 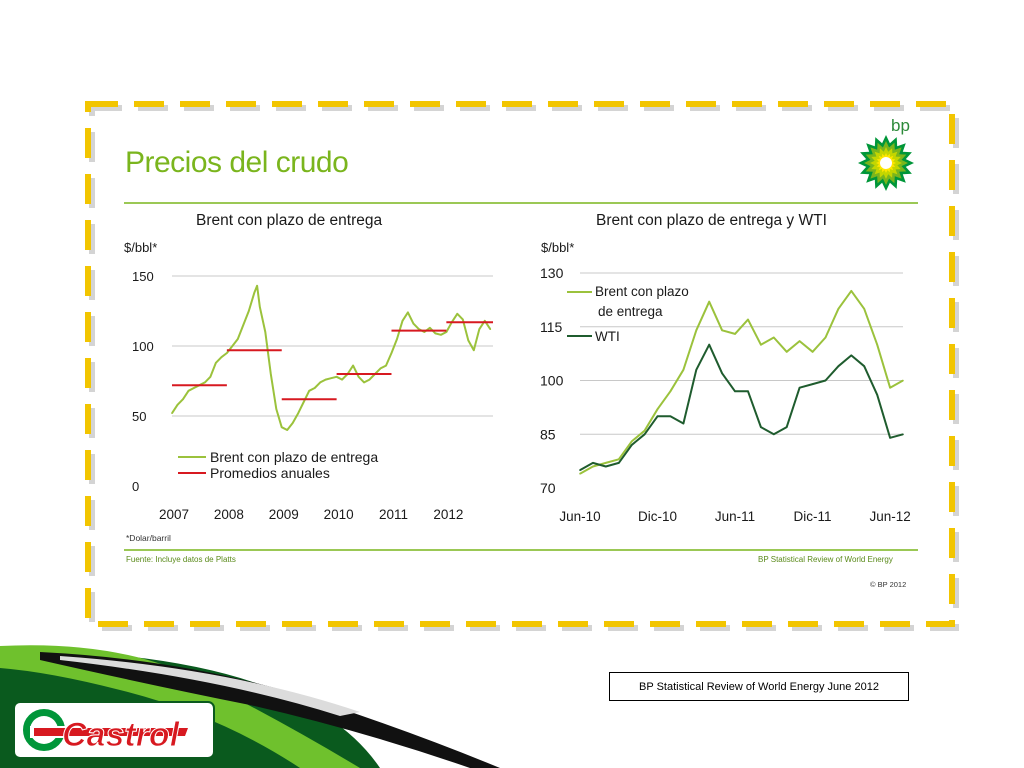 What do you see at coordinates (889, 516) in the screenshot?
I see `x-tick-label: Jun-12` at bounding box center [889, 516].